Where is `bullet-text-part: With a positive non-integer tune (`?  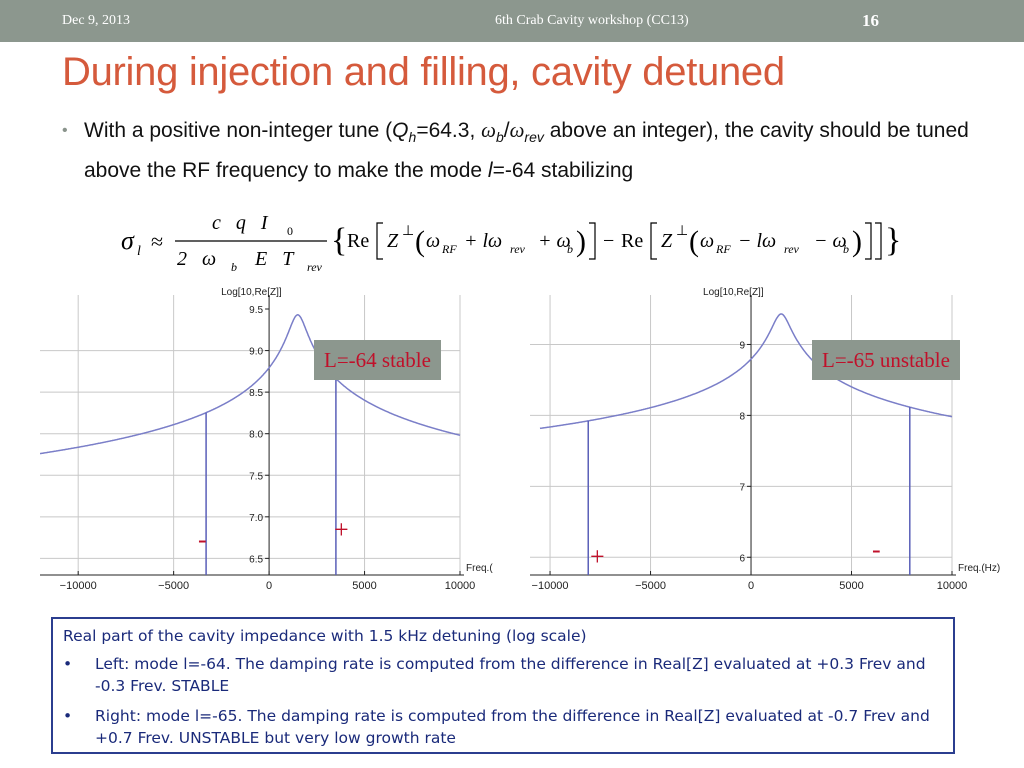
bullet-text-part: With a positive non-integer tune ( is located at coordinates (238, 130).